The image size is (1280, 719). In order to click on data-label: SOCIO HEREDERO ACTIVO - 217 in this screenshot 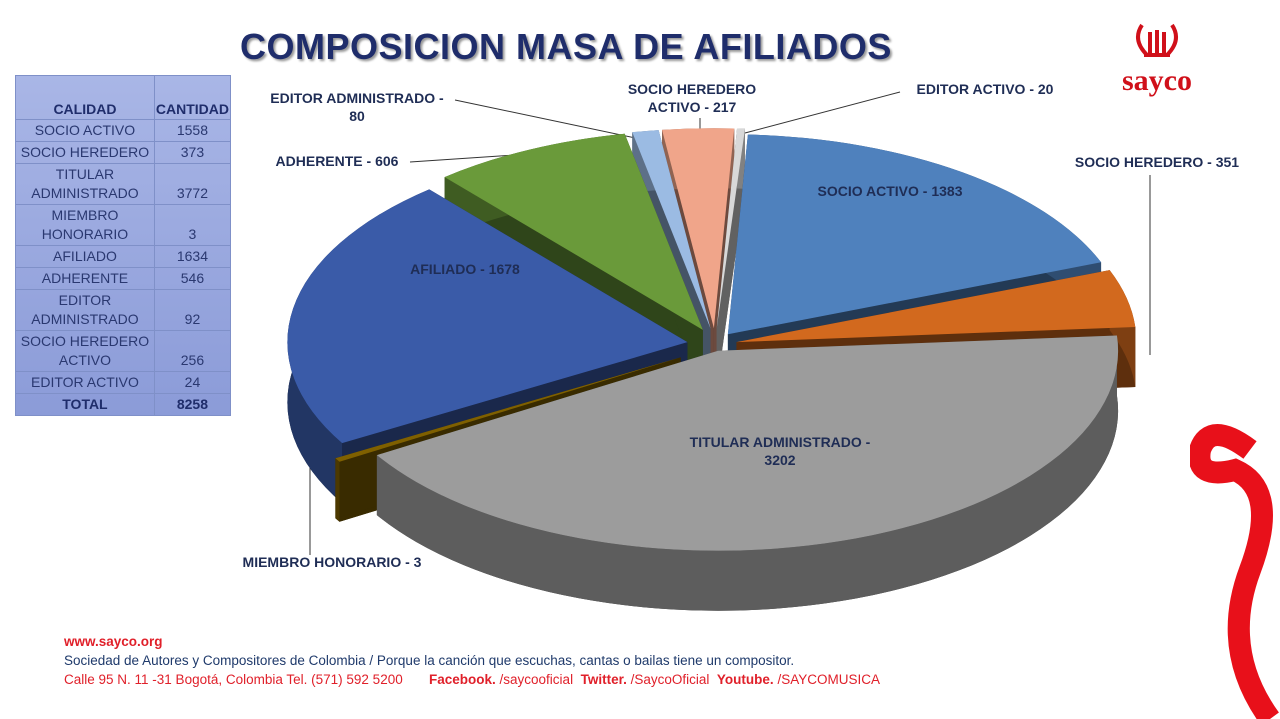, I will do `click(692, 98)`.